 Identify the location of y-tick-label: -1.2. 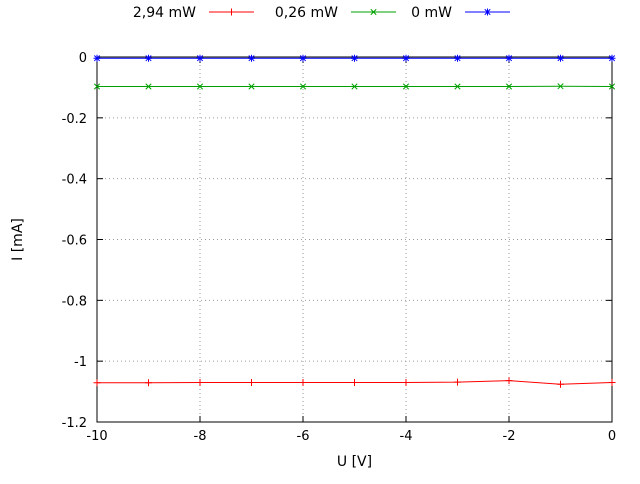
(74, 423).